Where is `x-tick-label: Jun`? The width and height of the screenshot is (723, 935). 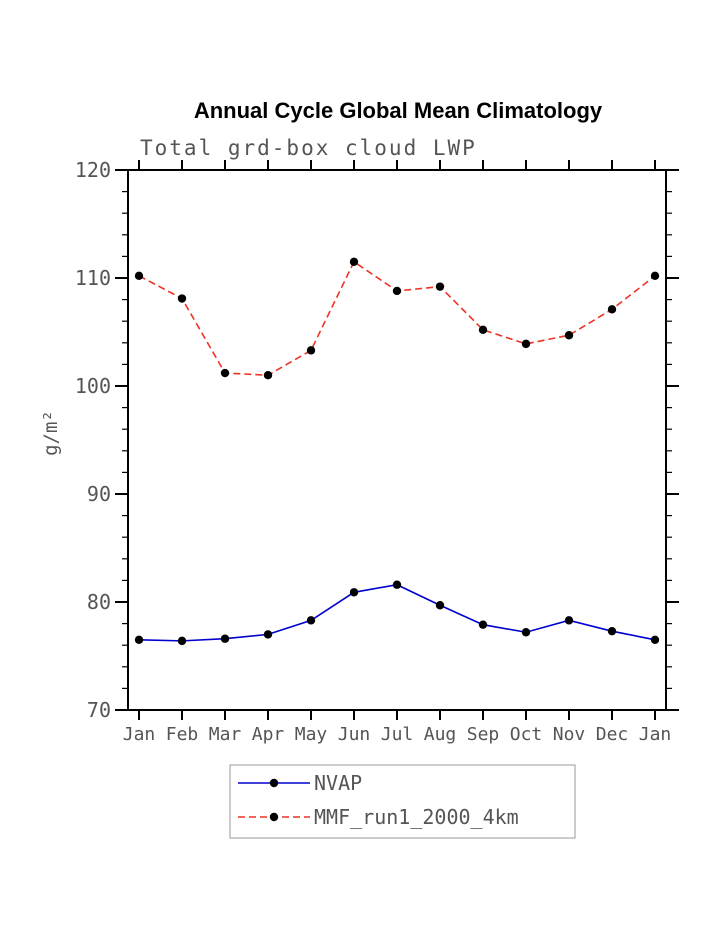
x-tick-label: Jun is located at coordinates (354, 734).